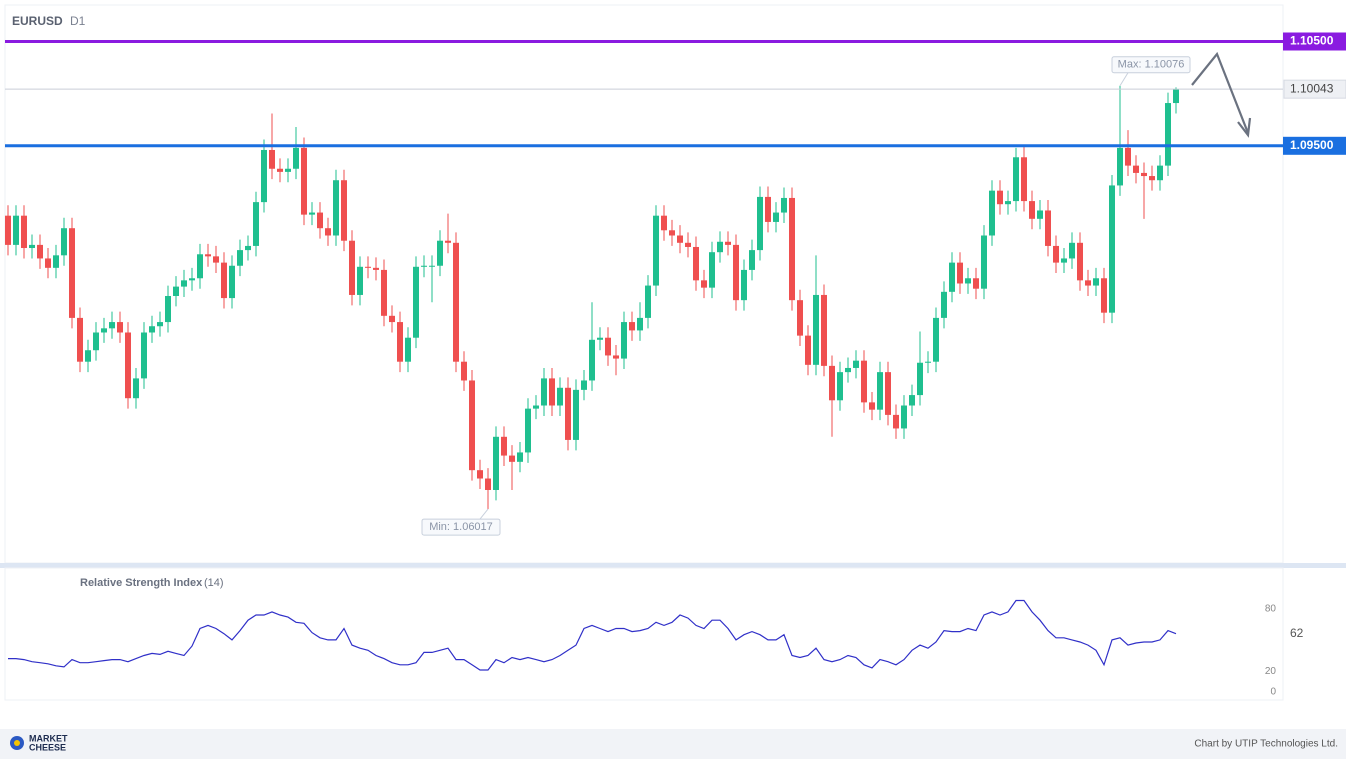 The image size is (1346, 759). Describe the element at coordinates (47, 747) in the screenshot. I see `logo-text: CHEESE` at that location.